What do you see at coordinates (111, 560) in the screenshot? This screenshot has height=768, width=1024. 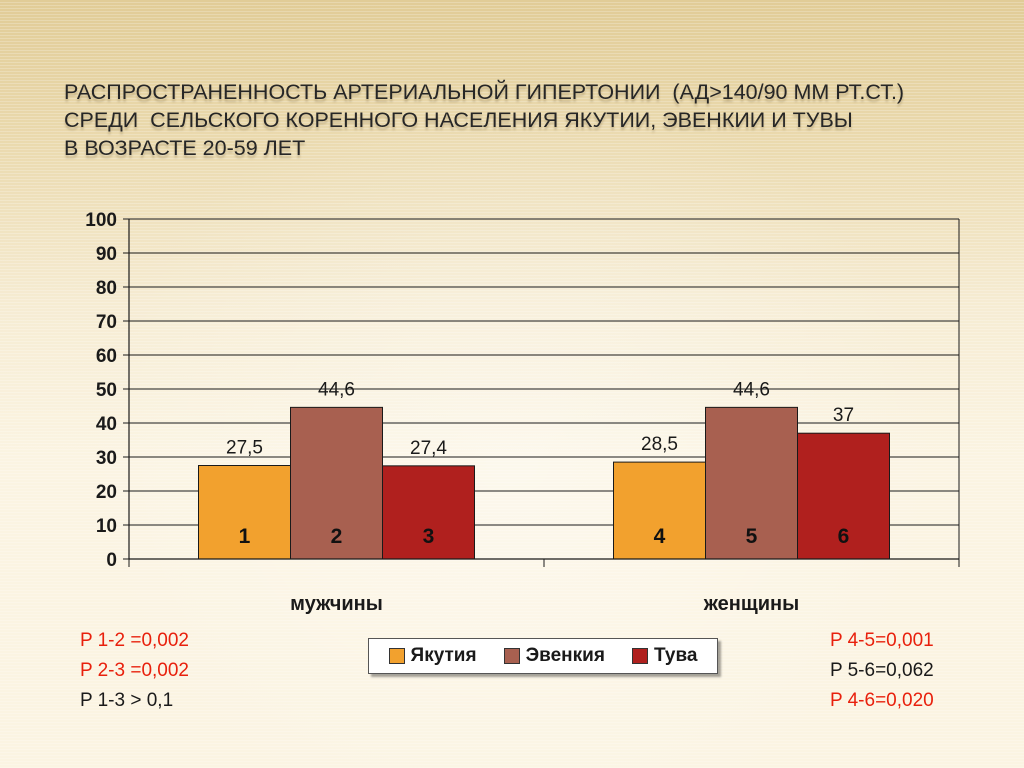 I see `y-tick-label: 0` at bounding box center [111, 560].